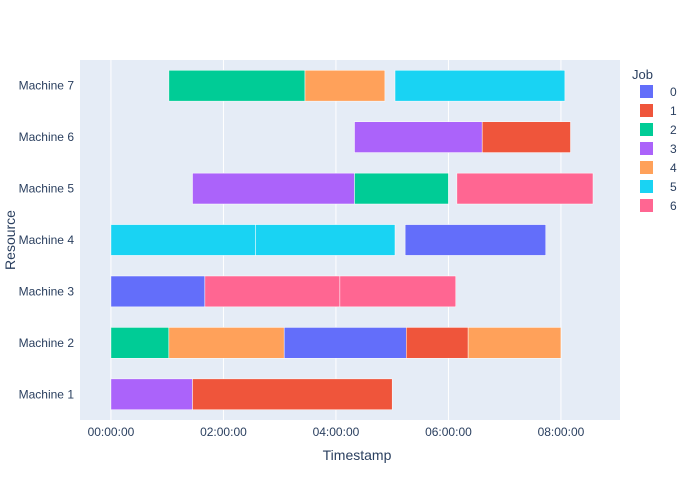  I want to click on x-tick-label: 02:00:00, so click(223, 432).